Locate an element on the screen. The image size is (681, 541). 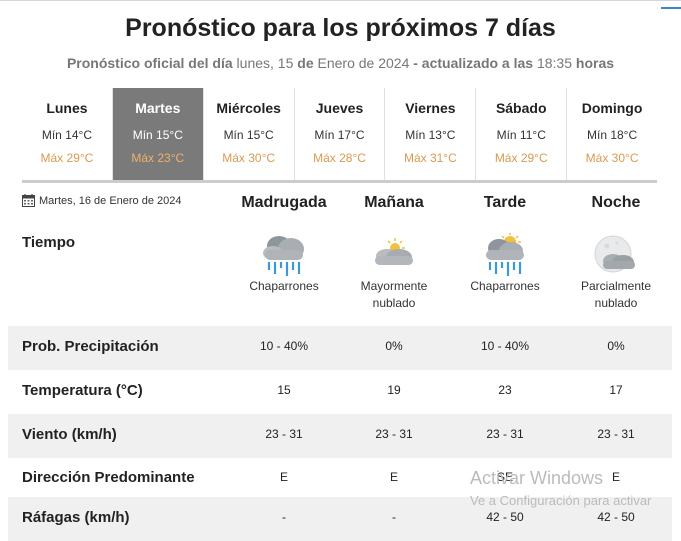
day-min-temp: Mín 17°C is located at coordinates (339, 135).